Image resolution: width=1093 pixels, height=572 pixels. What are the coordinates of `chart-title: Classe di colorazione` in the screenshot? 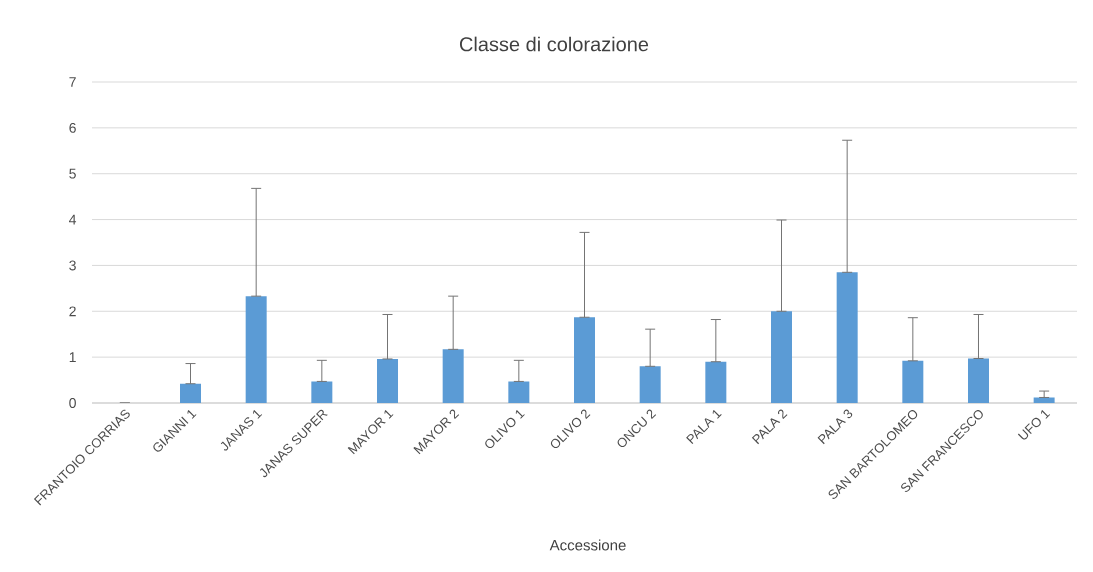 It's located at (554, 44).